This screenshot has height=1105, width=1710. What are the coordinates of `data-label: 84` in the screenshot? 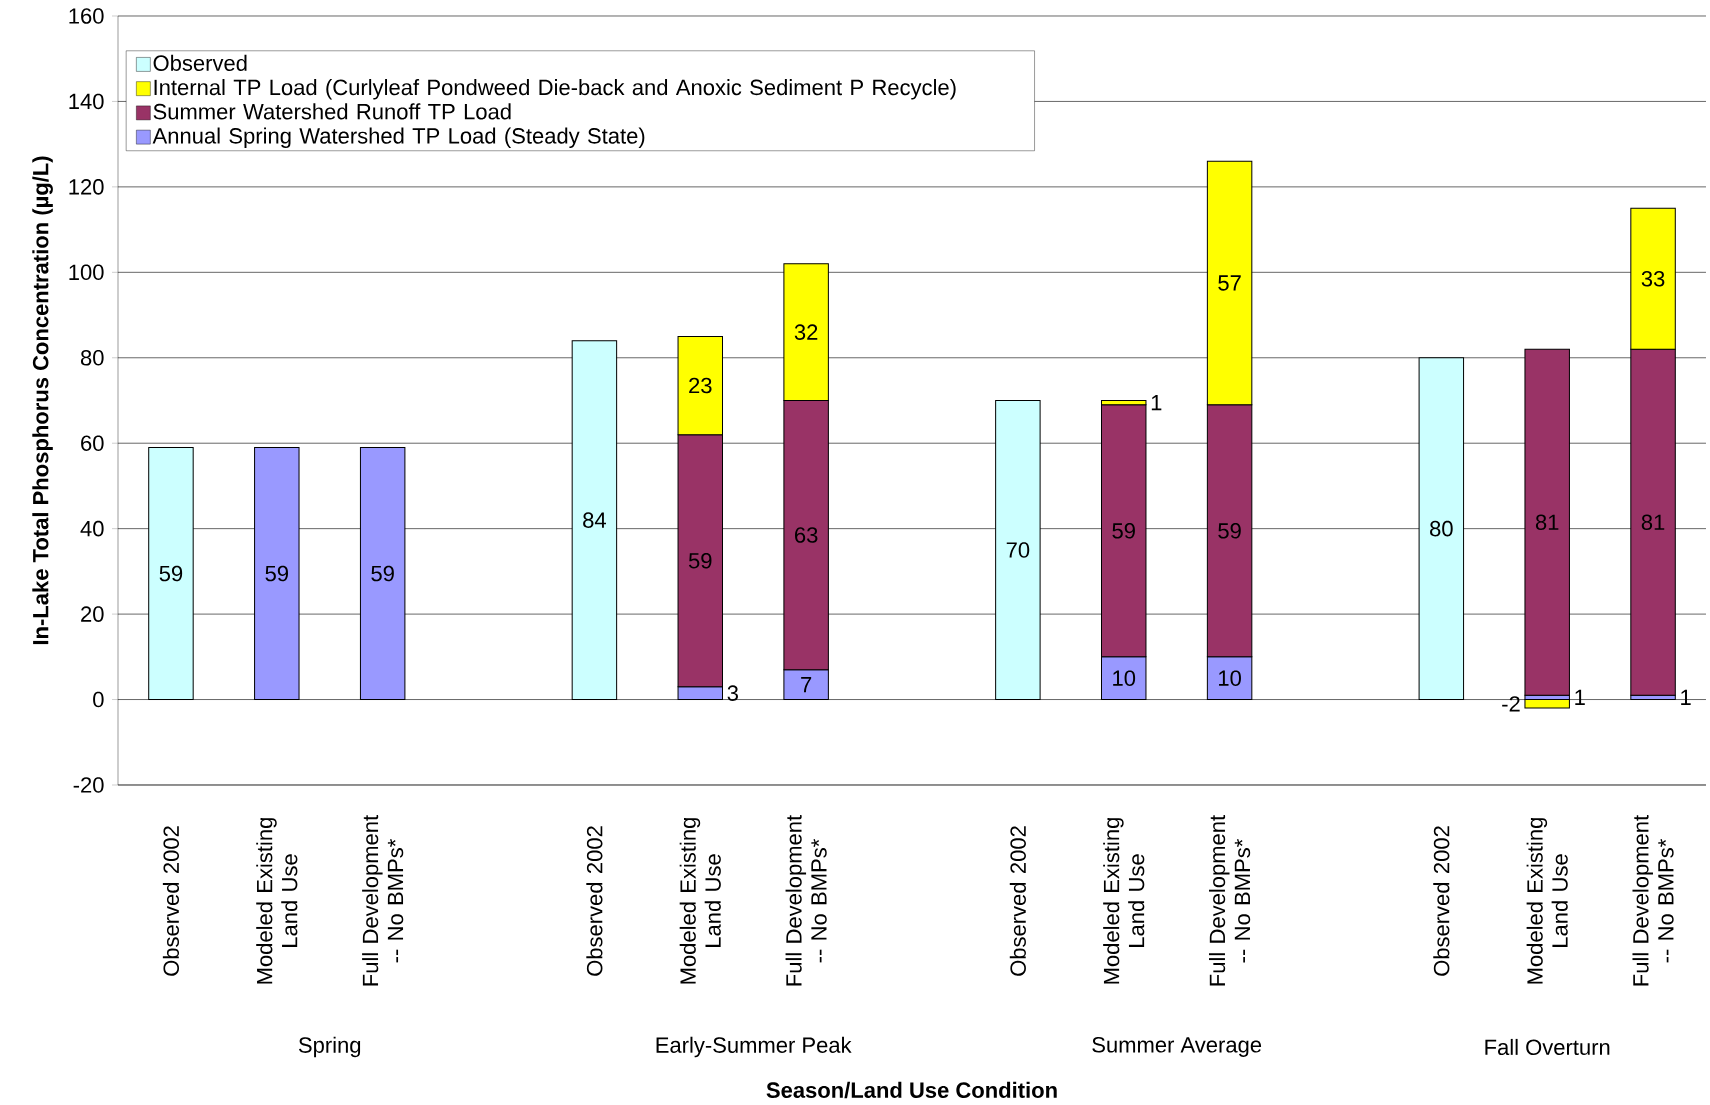 It's located at (594, 520).